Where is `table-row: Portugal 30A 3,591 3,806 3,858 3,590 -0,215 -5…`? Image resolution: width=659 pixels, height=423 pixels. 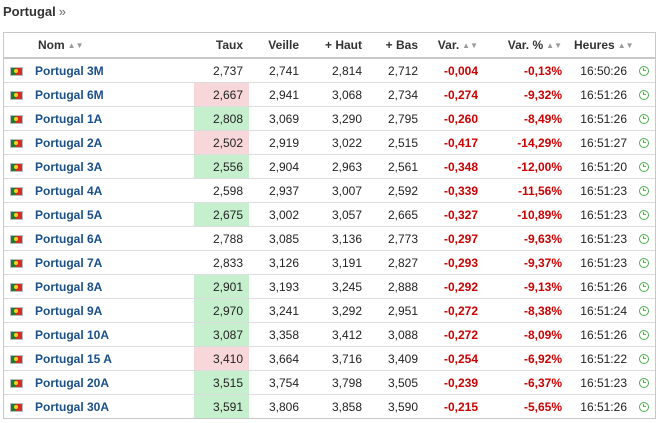 table-row: Portugal 30A 3,591 3,806 3,858 3,590 -0,215 -5… is located at coordinates (329, 406).